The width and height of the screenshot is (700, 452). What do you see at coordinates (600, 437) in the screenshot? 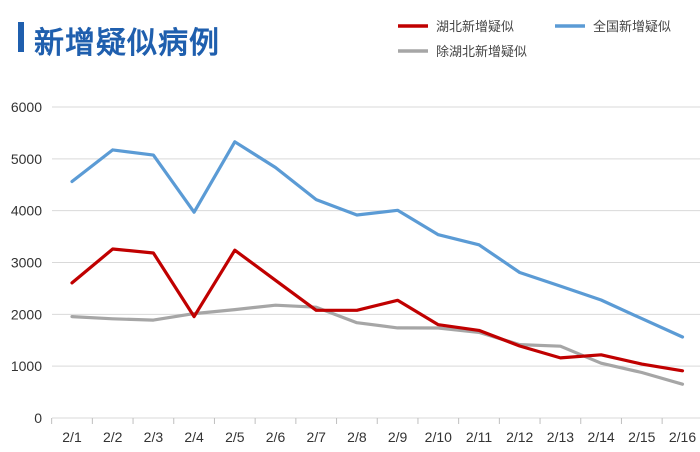
I see `x-tick-label: 2/14` at bounding box center [600, 437].